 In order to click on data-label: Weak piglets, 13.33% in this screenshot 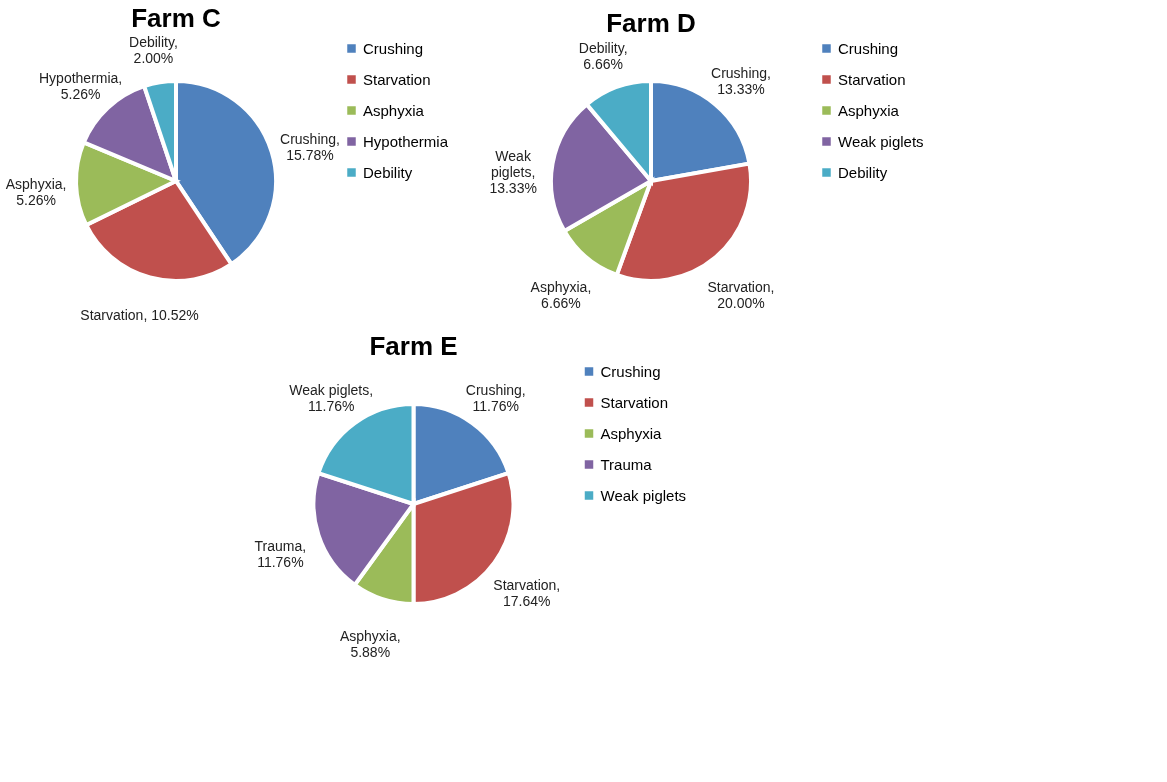, I will do `click(513, 171)`.